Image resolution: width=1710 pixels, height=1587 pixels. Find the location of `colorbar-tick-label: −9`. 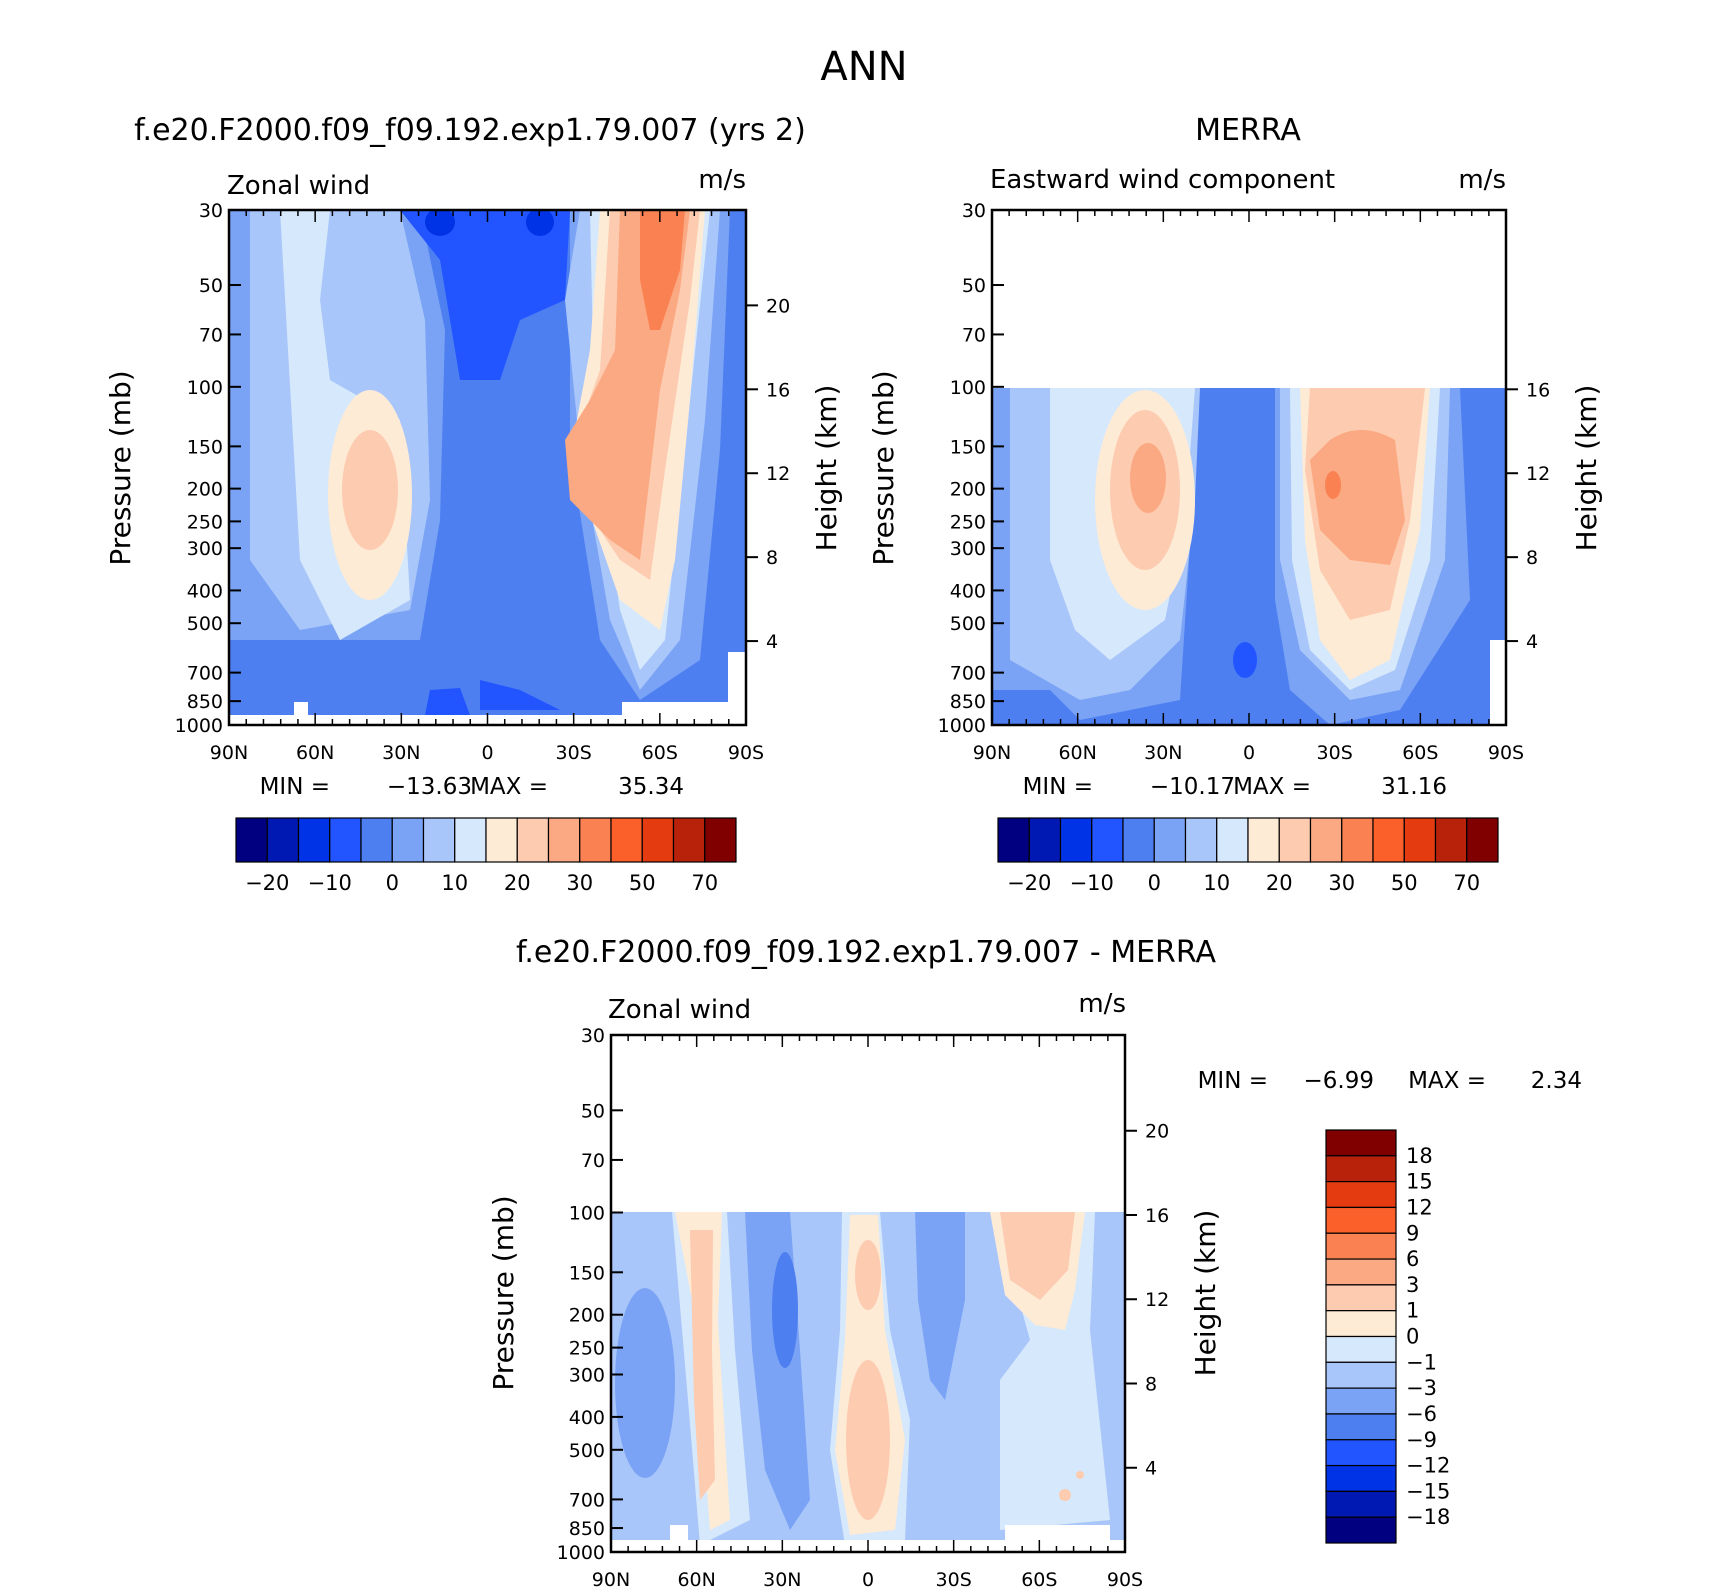

colorbar-tick-label: −9 is located at coordinates (1421, 1440).